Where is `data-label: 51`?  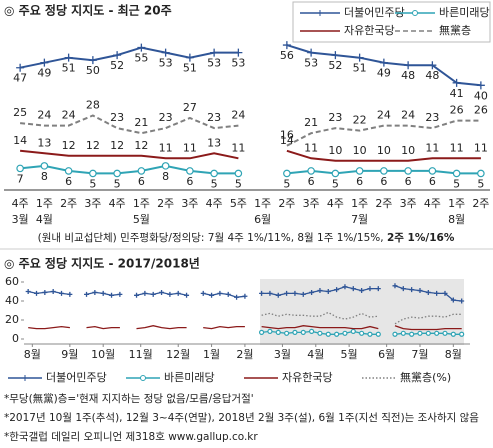 data-label: 51 is located at coordinates (190, 68).